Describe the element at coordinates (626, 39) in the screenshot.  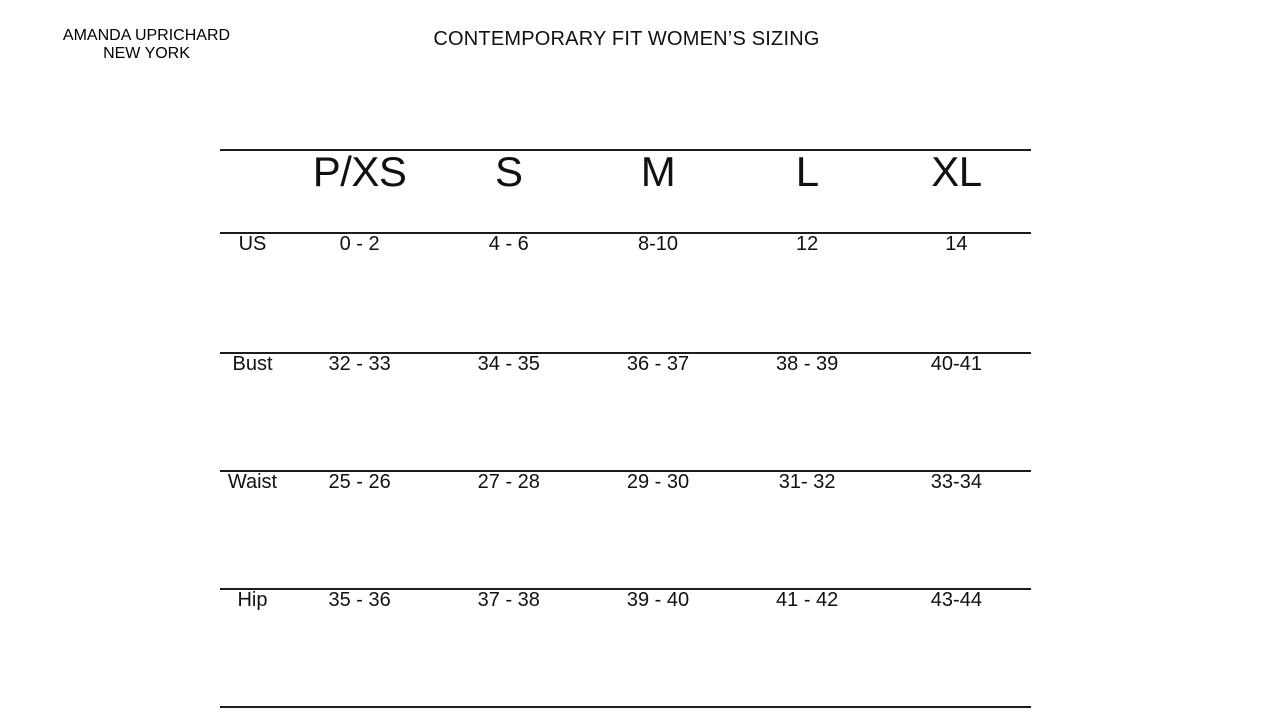
I see `page-title: CONTEMPORARY FIT WOMEN’S SIZING` at that location.